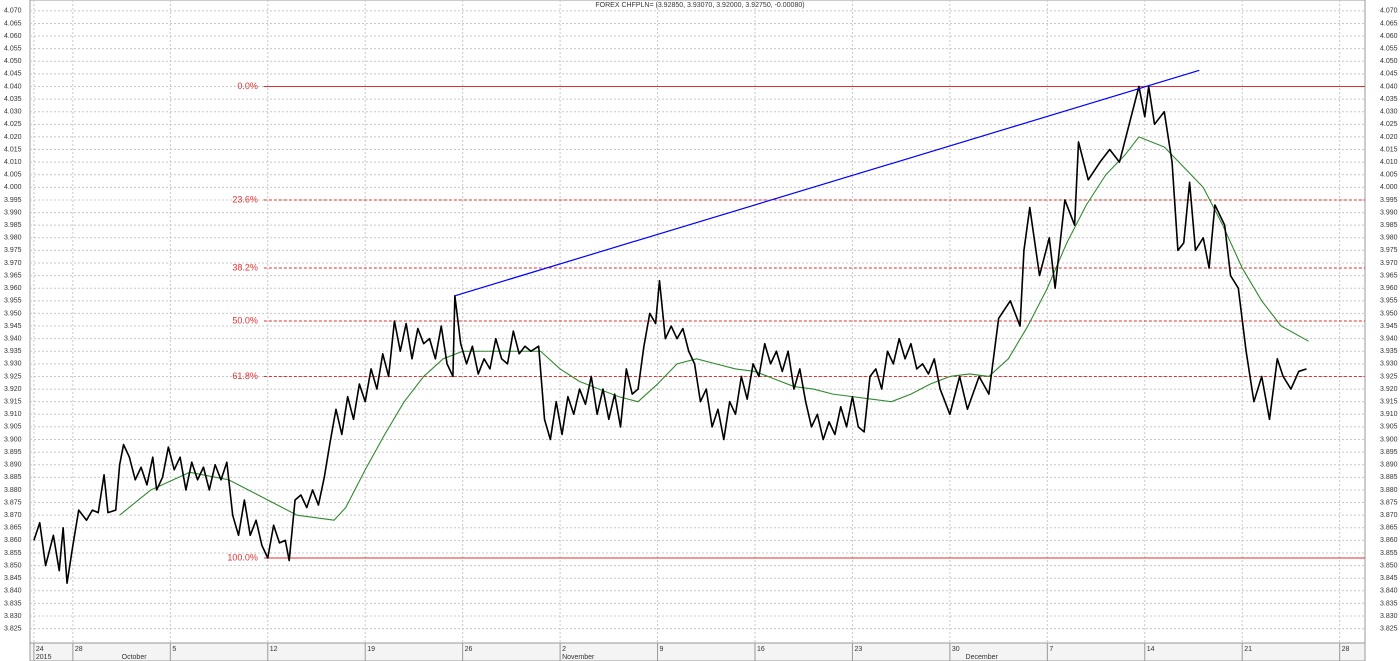  What do you see at coordinates (245, 320) in the screenshot?
I see `fib-label: 50.0%` at bounding box center [245, 320].